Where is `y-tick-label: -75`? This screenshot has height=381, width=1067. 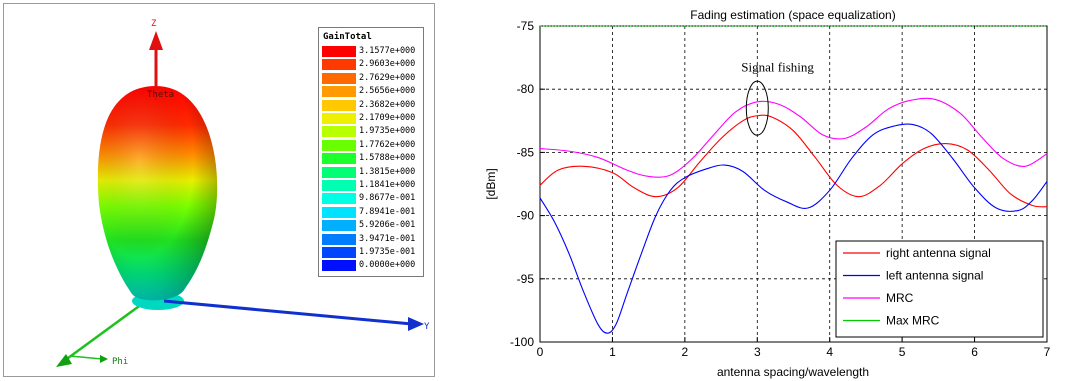
y-tick-label: -75 is located at coordinates (526, 26).